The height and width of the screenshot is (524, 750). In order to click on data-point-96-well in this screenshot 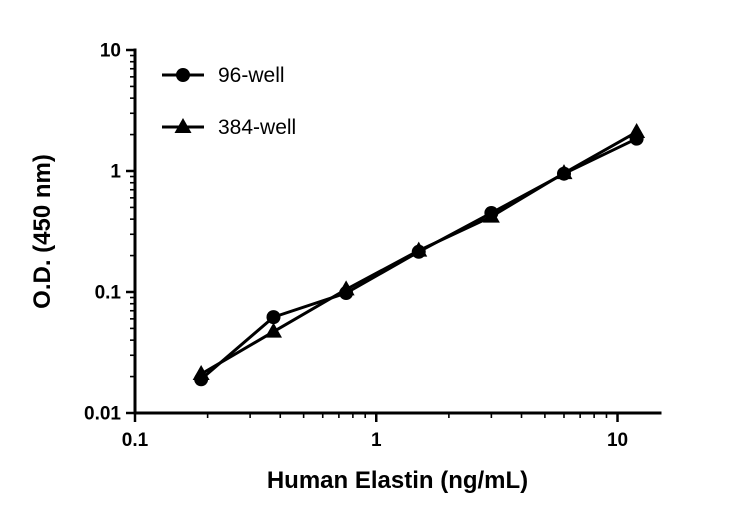, I will do `click(273, 317)`.